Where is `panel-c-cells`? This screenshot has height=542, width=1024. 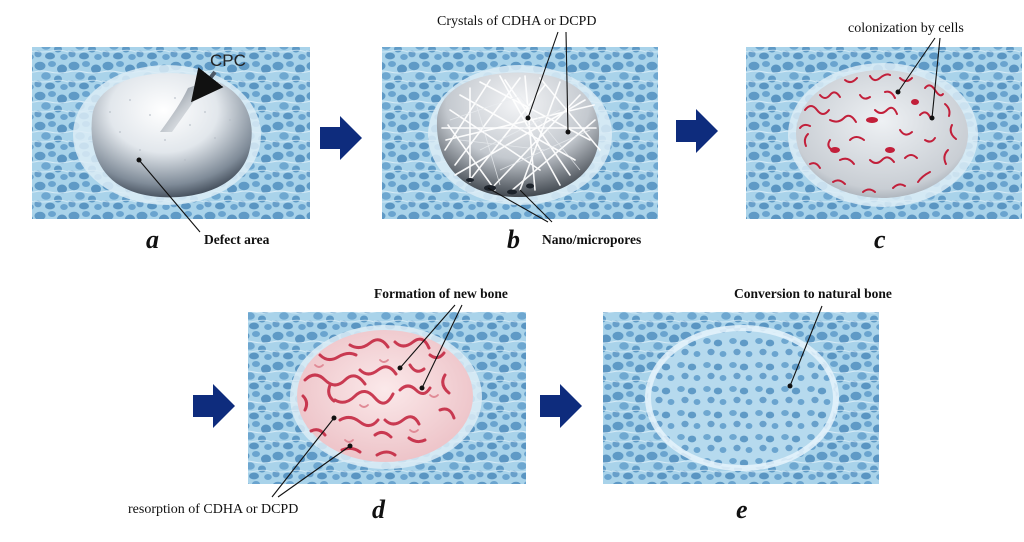 panel-c-cells is located at coordinates (878, 133).